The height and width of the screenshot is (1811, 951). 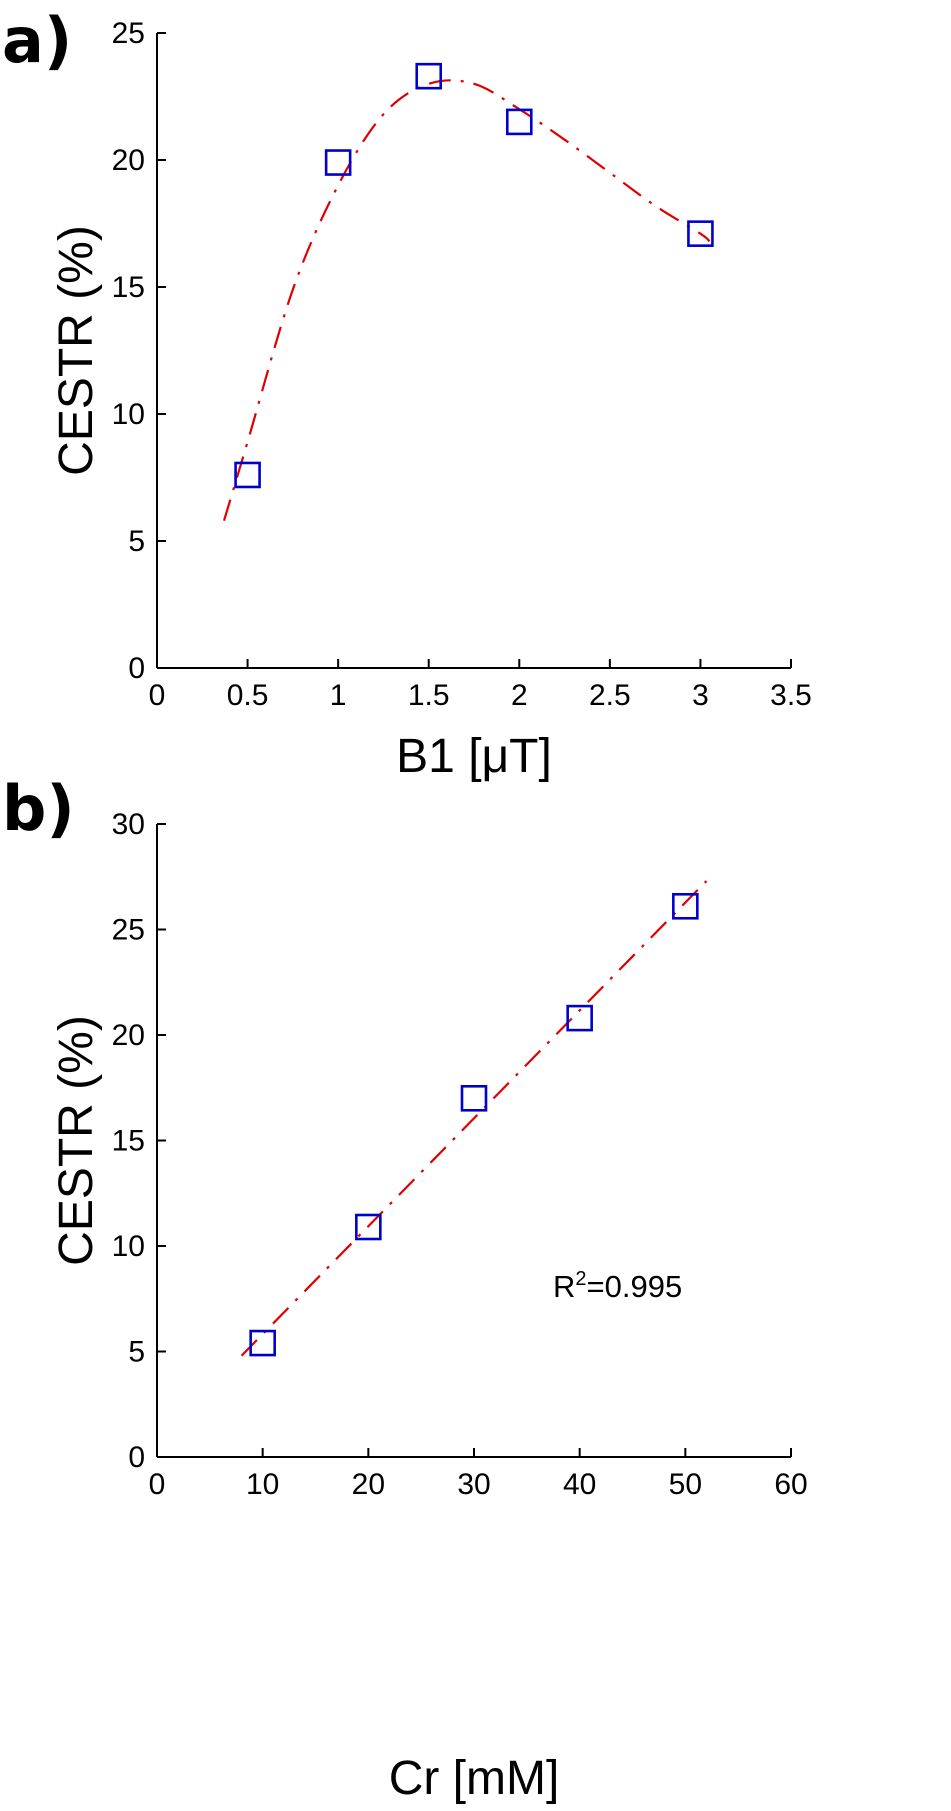 I want to click on x-tick-label: 1, so click(x=338, y=695).